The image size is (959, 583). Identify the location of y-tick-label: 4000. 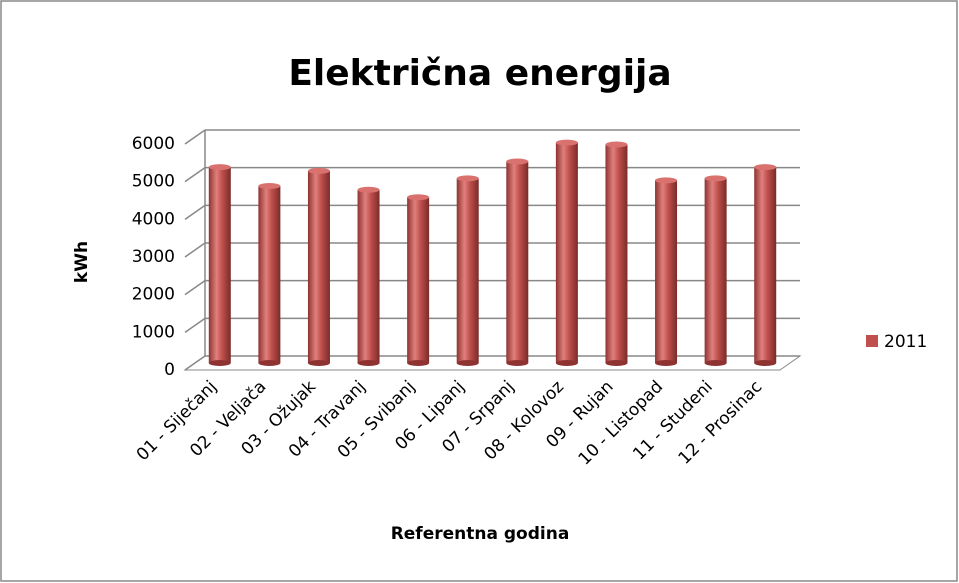
(153, 219).